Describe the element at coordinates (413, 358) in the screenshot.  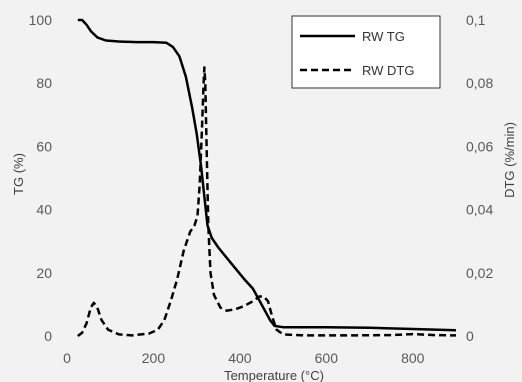
I see `x-tick-label: 800` at that location.